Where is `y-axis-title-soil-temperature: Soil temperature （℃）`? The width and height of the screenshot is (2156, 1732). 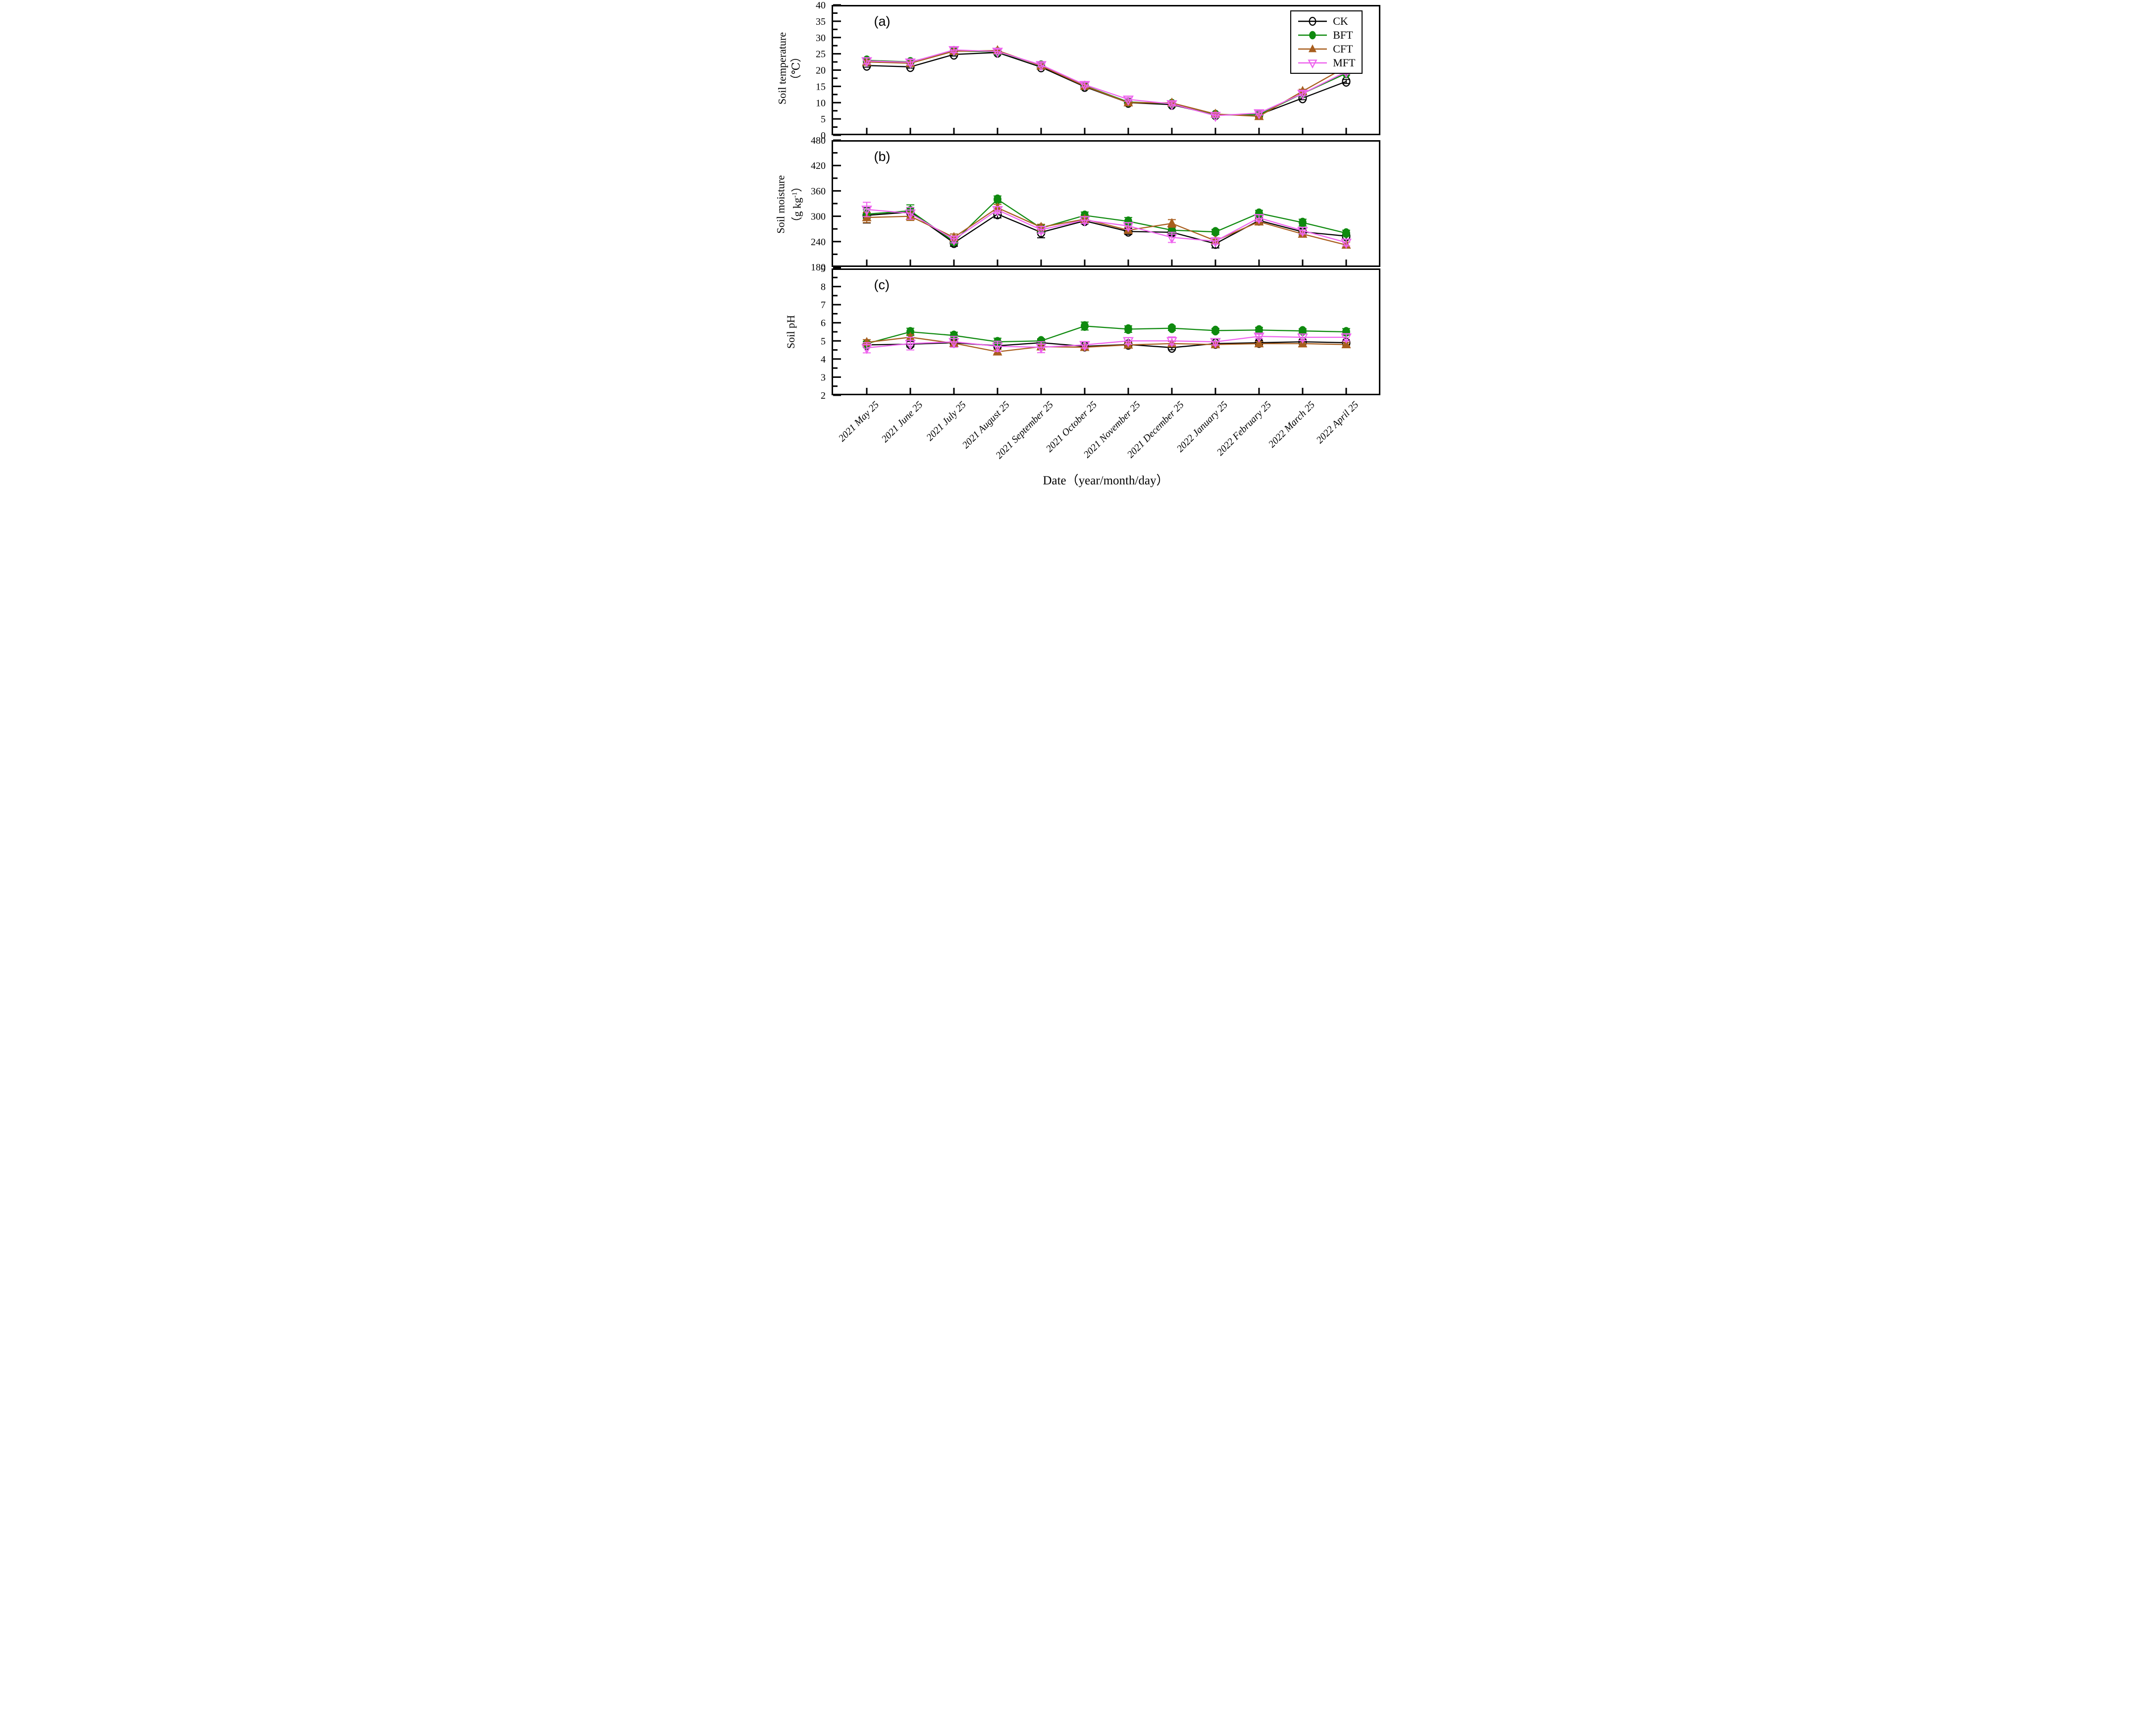
y-axis-title-soil-temperature: Soil temperature （℃） is located at coordinates (789, 68).